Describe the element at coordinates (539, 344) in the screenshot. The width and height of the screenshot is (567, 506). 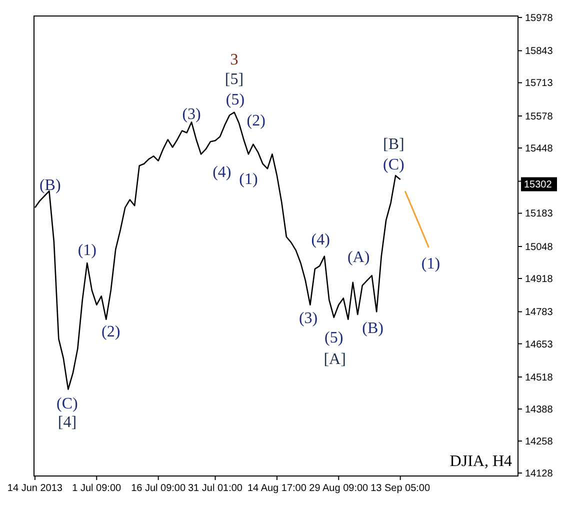
I see `y-tick-label: 14653` at that location.